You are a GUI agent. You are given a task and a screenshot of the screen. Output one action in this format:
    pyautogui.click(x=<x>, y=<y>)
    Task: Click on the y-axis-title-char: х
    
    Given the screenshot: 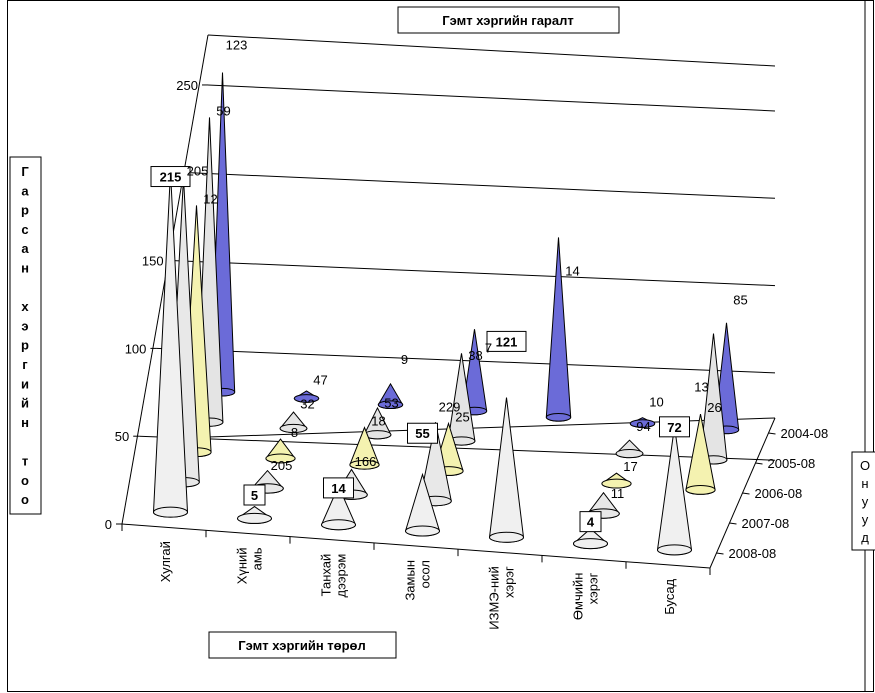 What is the action you would take?
    pyautogui.click(x=25, y=306)
    